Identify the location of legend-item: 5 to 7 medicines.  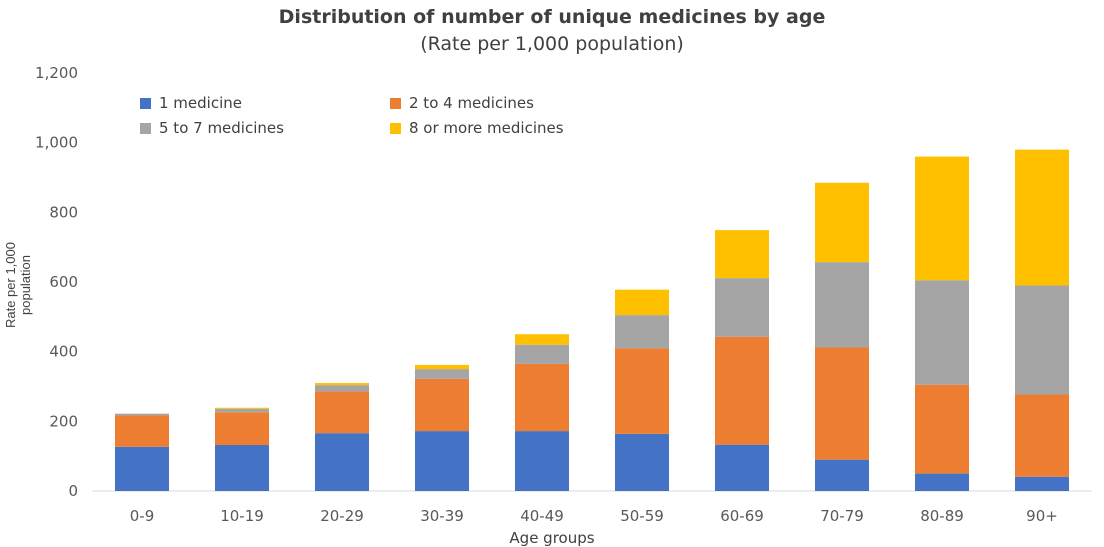
(212, 128).